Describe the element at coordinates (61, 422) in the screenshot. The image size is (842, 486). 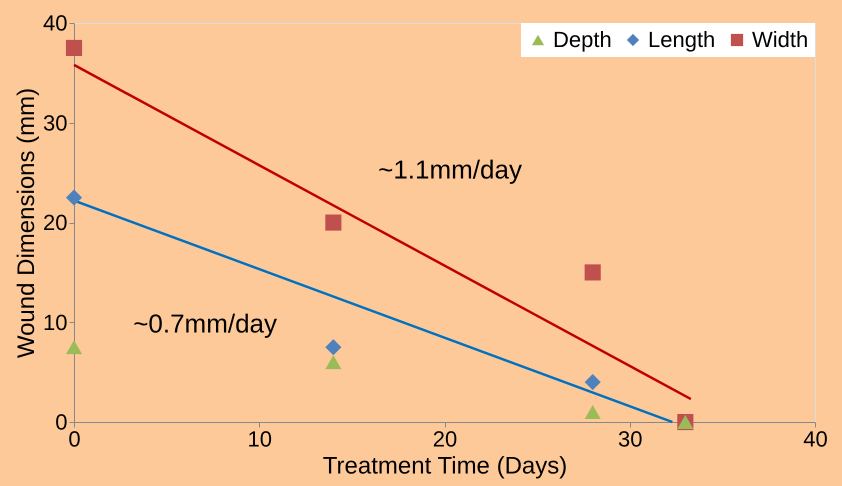
I see `y-tick-label: 0` at that location.